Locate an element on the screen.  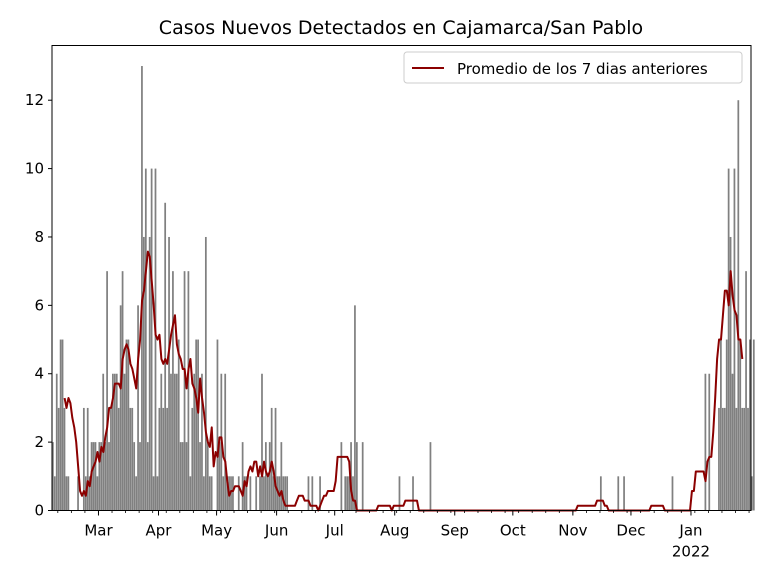
legend: Promedio de los 7 dias anteriores is located at coordinates (573, 67).